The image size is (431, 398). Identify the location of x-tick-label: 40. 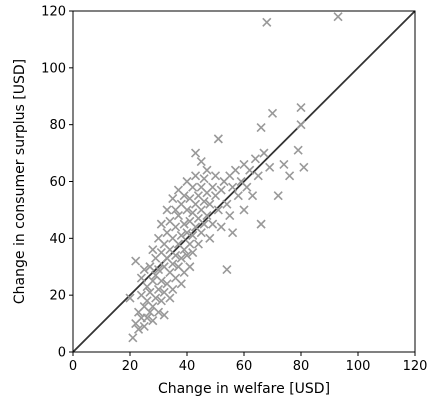
(187, 366).